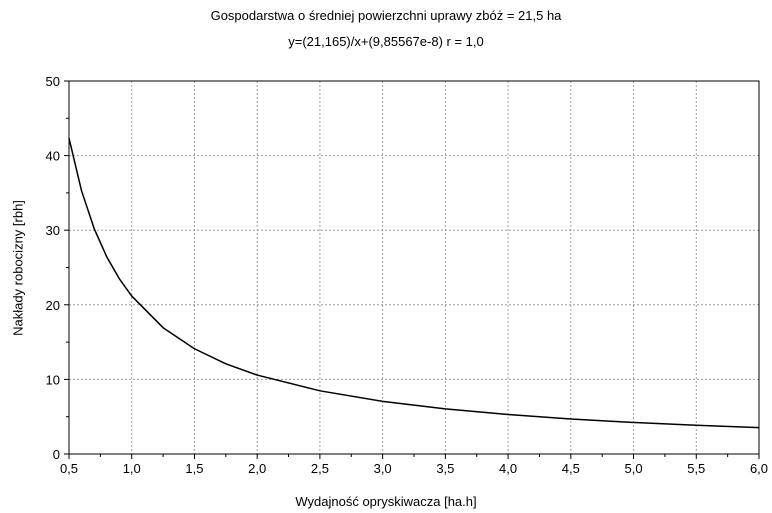 This screenshot has height=513, width=772. What do you see at coordinates (696, 468) in the screenshot?
I see `x-tick-label: 5,5` at bounding box center [696, 468].